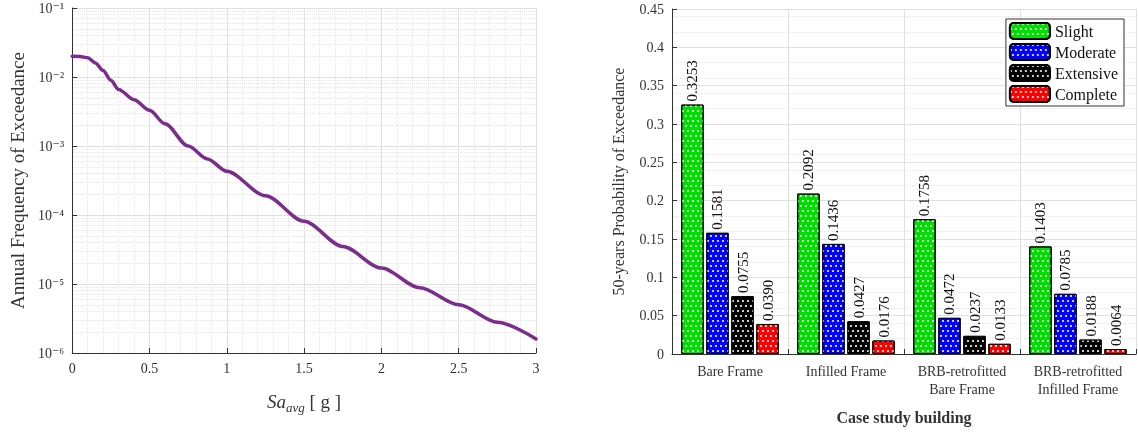 The image size is (1138, 432). I want to click on y-tick-label: 10⁻⁴, so click(51, 215).